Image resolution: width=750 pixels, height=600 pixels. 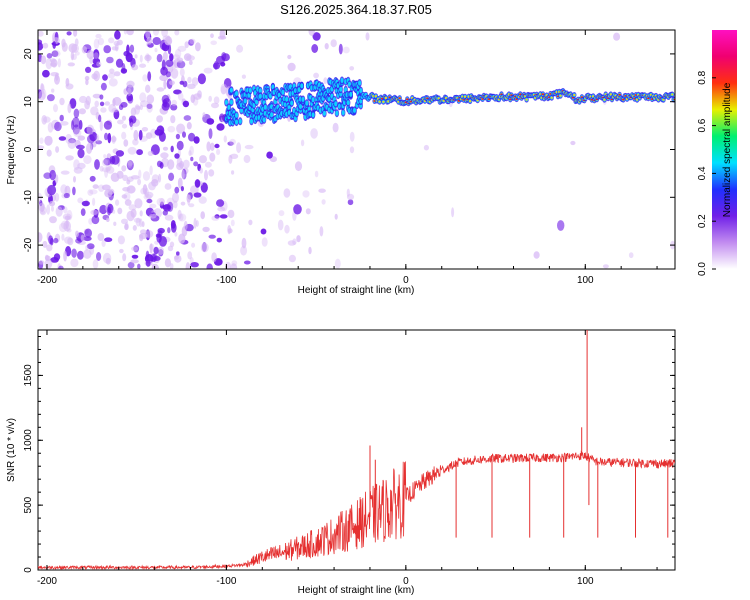 What do you see at coordinates (47, 280) in the screenshot?
I see `spectrogram-x-tick-label: -200` at bounding box center [47, 280].